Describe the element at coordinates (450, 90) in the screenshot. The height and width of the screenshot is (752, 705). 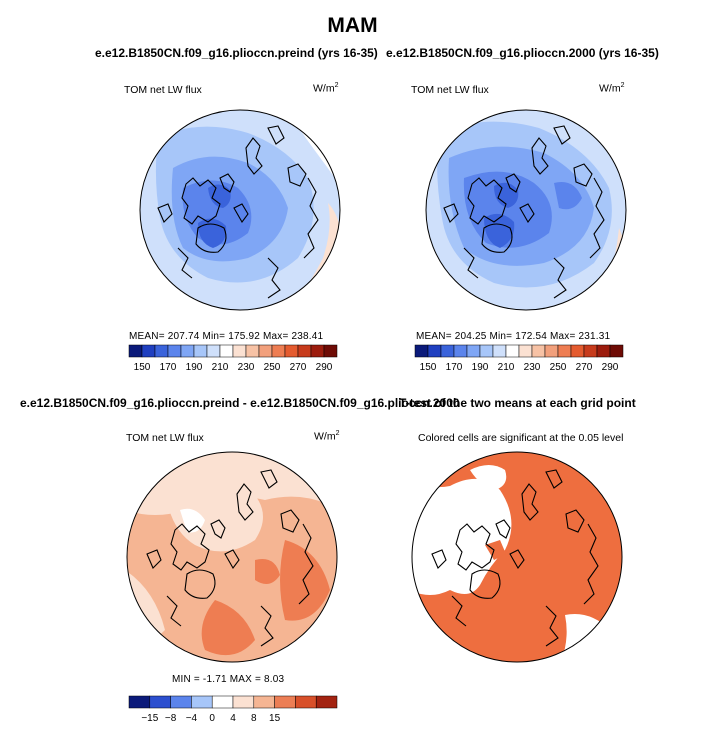
I see `variable-label-top-right: TOM net LW flux` at that location.